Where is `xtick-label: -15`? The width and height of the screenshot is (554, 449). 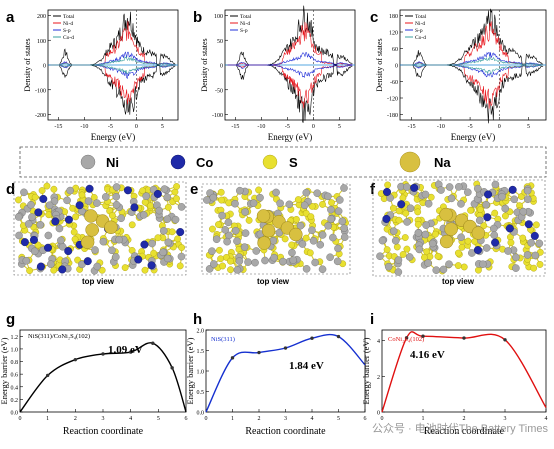 xtick-label: -15 is located at coordinates (412, 127).